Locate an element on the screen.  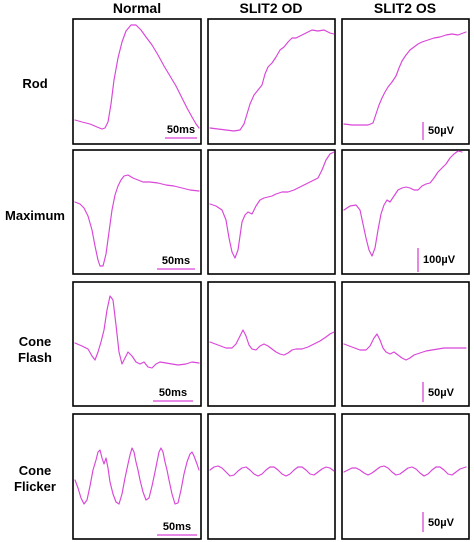
panel-rod-normal: 50ms is located at coordinates (137, 81).